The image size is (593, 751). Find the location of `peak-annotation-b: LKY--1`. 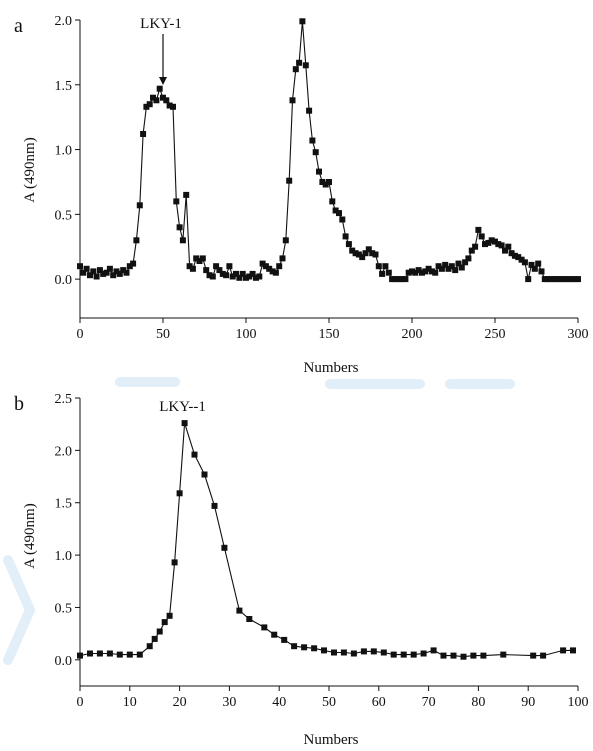

peak-annotation-b: LKY--1 is located at coordinates (182, 407).